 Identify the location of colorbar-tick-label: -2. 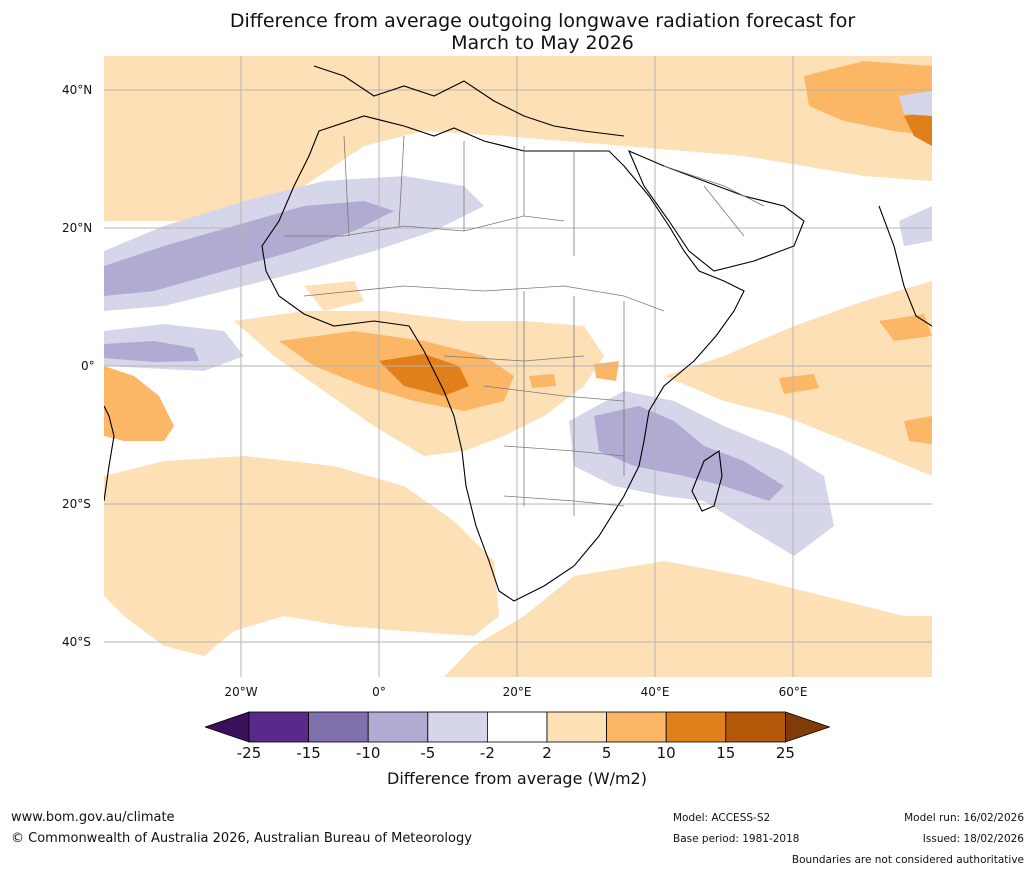
(487, 753).